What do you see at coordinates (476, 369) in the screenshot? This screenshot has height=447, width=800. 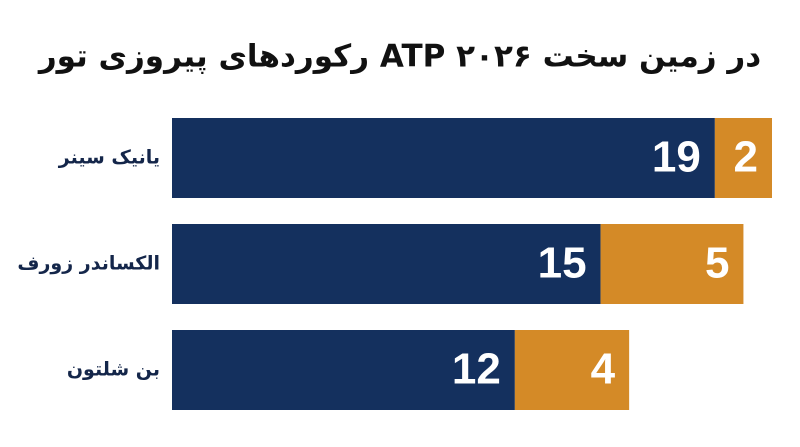 I see `value-label: 12` at bounding box center [476, 369].